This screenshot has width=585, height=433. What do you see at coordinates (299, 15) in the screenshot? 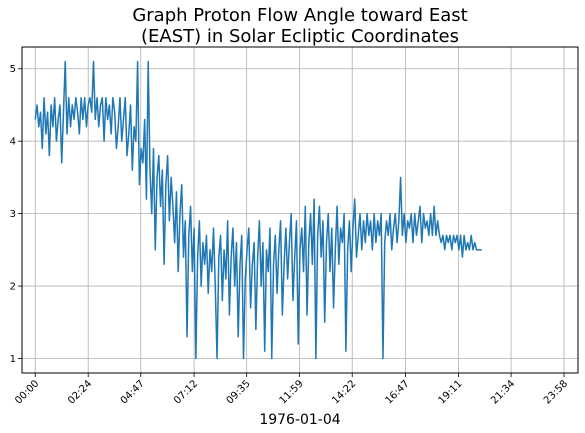
I see `chart-title-line-1: Graph Proton Flow Angle toward East` at bounding box center [299, 15].